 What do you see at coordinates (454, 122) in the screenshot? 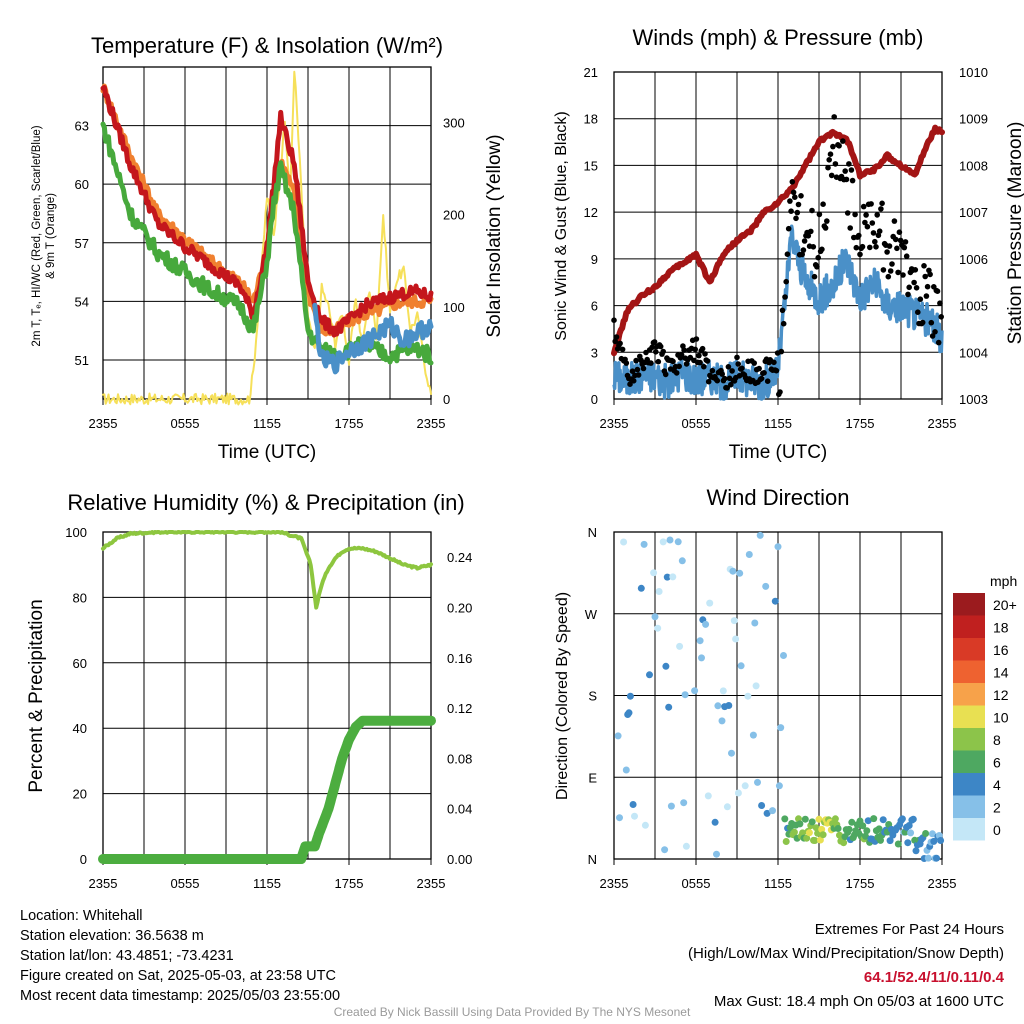
I see `temp-ytick-right-label: 300` at bounding box center [454, 122].